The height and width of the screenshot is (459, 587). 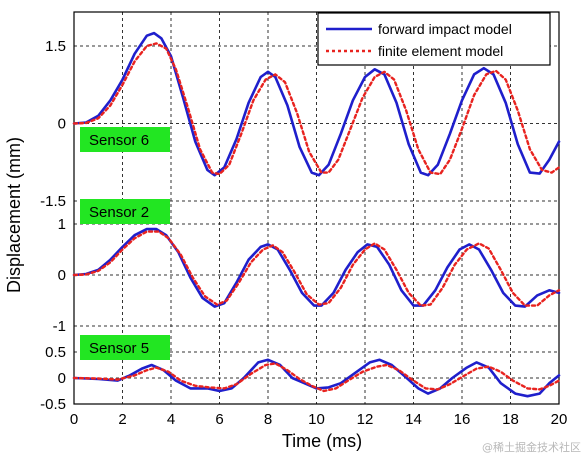 I want to click on y-axis-label: Displacement (mm), so click(x=14, y=215).